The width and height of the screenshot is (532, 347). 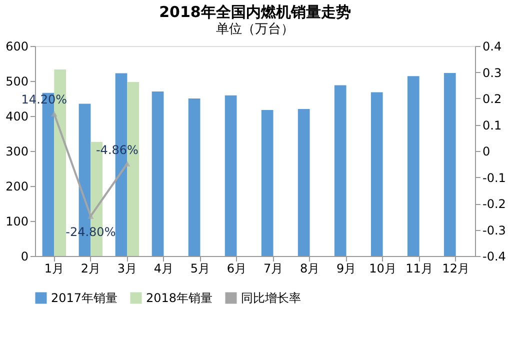 What do you see at coordinates (179, 298) in the screenshot?
I see `legend-label: 2018年销量` at bounding box center [179, 298].